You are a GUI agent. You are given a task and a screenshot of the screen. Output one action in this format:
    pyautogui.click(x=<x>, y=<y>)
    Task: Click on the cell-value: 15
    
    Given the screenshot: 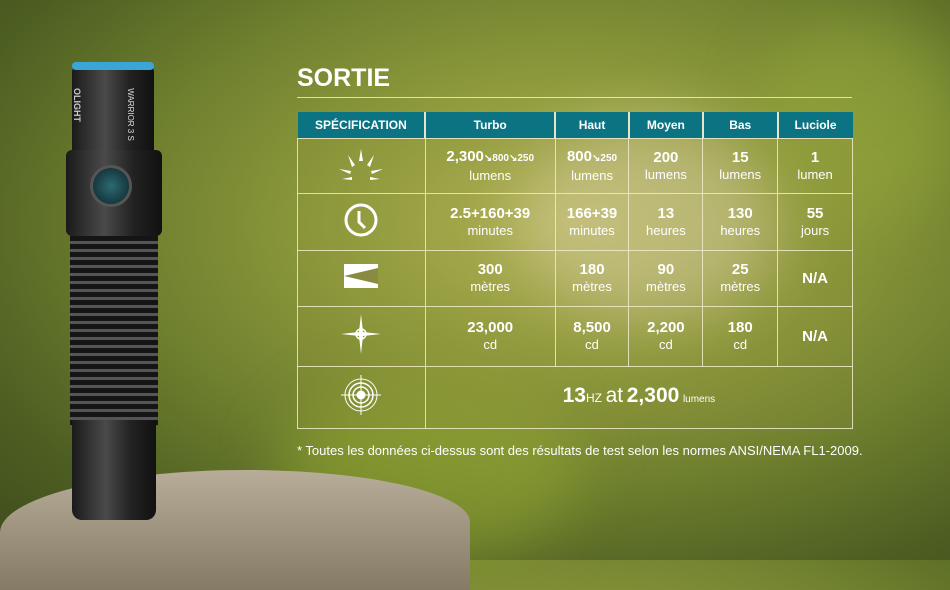 What is the action you would take?
    pyautogui.click(x=740, y=157)
    